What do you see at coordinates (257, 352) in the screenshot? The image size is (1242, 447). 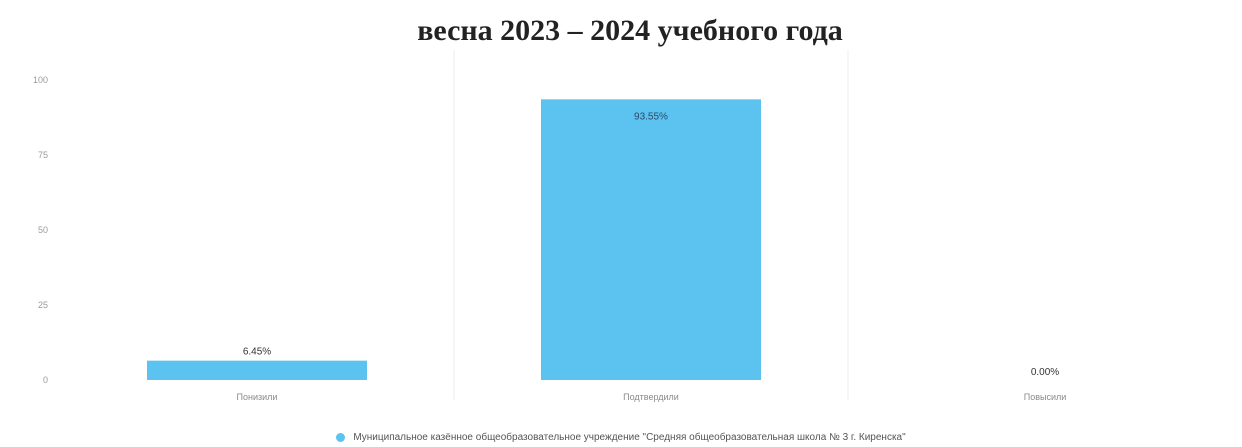 I see `data-label: 6.45%` at bounding box center [257, 352].